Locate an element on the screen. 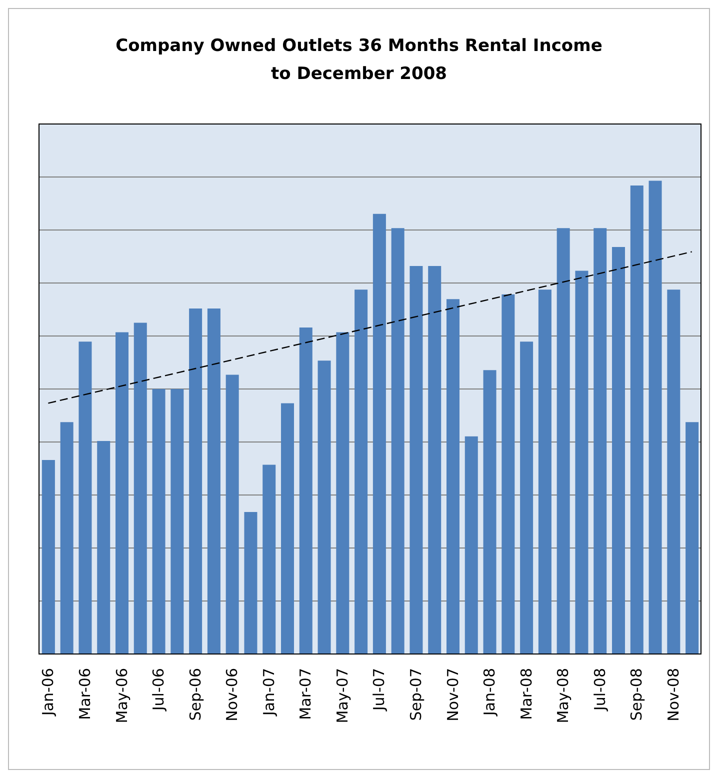 This screenshot has width=714, height=776. x-tick-label: Mar-07 is located at coordinates (305, 694).